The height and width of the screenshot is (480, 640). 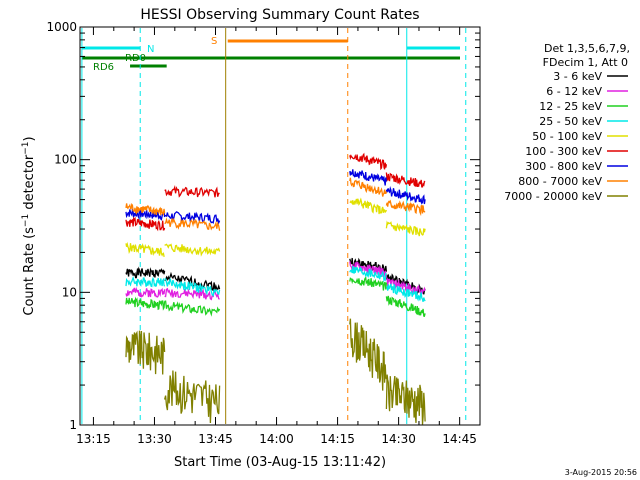 What do you see at coordinates (61, 27) in the screenshot?
I see `y-tick-label: 1000` at bounding box center [61, 27].